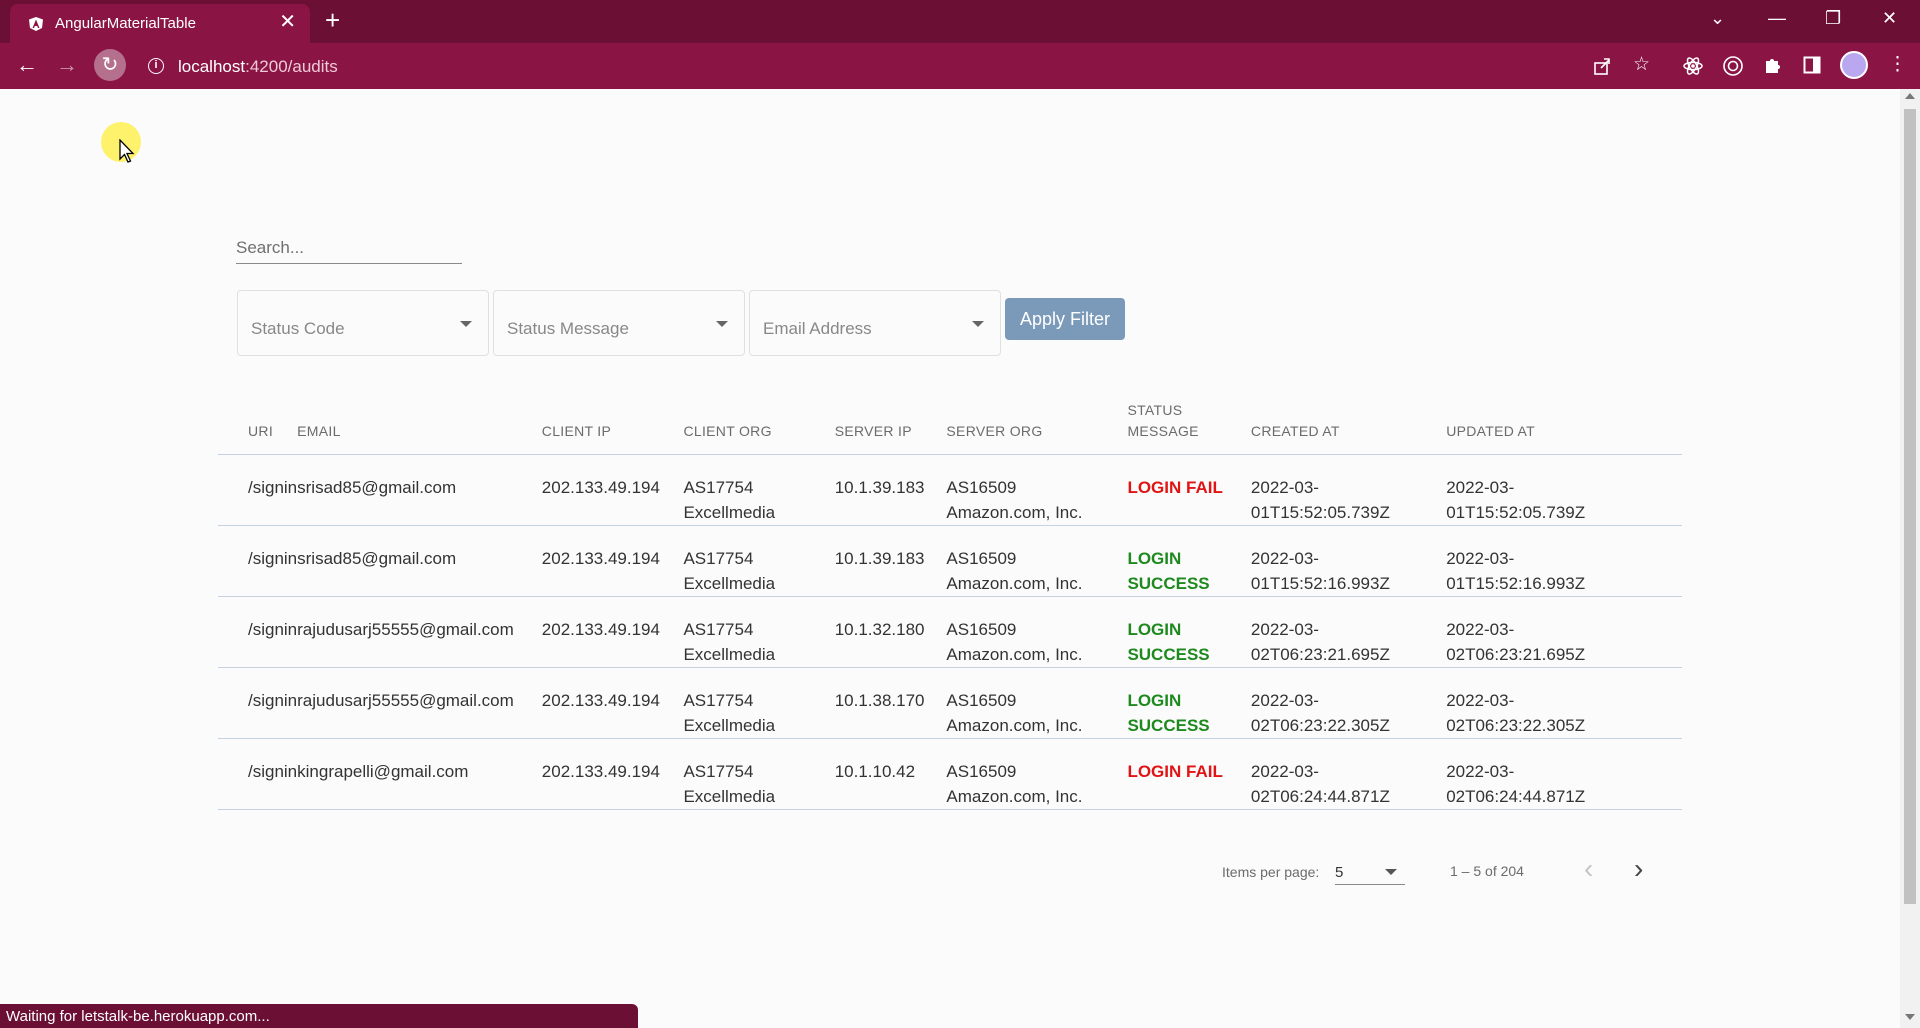 Image resolution: width=1920 pixels, height=1028 pixels. I want to click on paginator: Items per page: 5 1 – 5 of 204 ‹ ›, so click(1440, 870).